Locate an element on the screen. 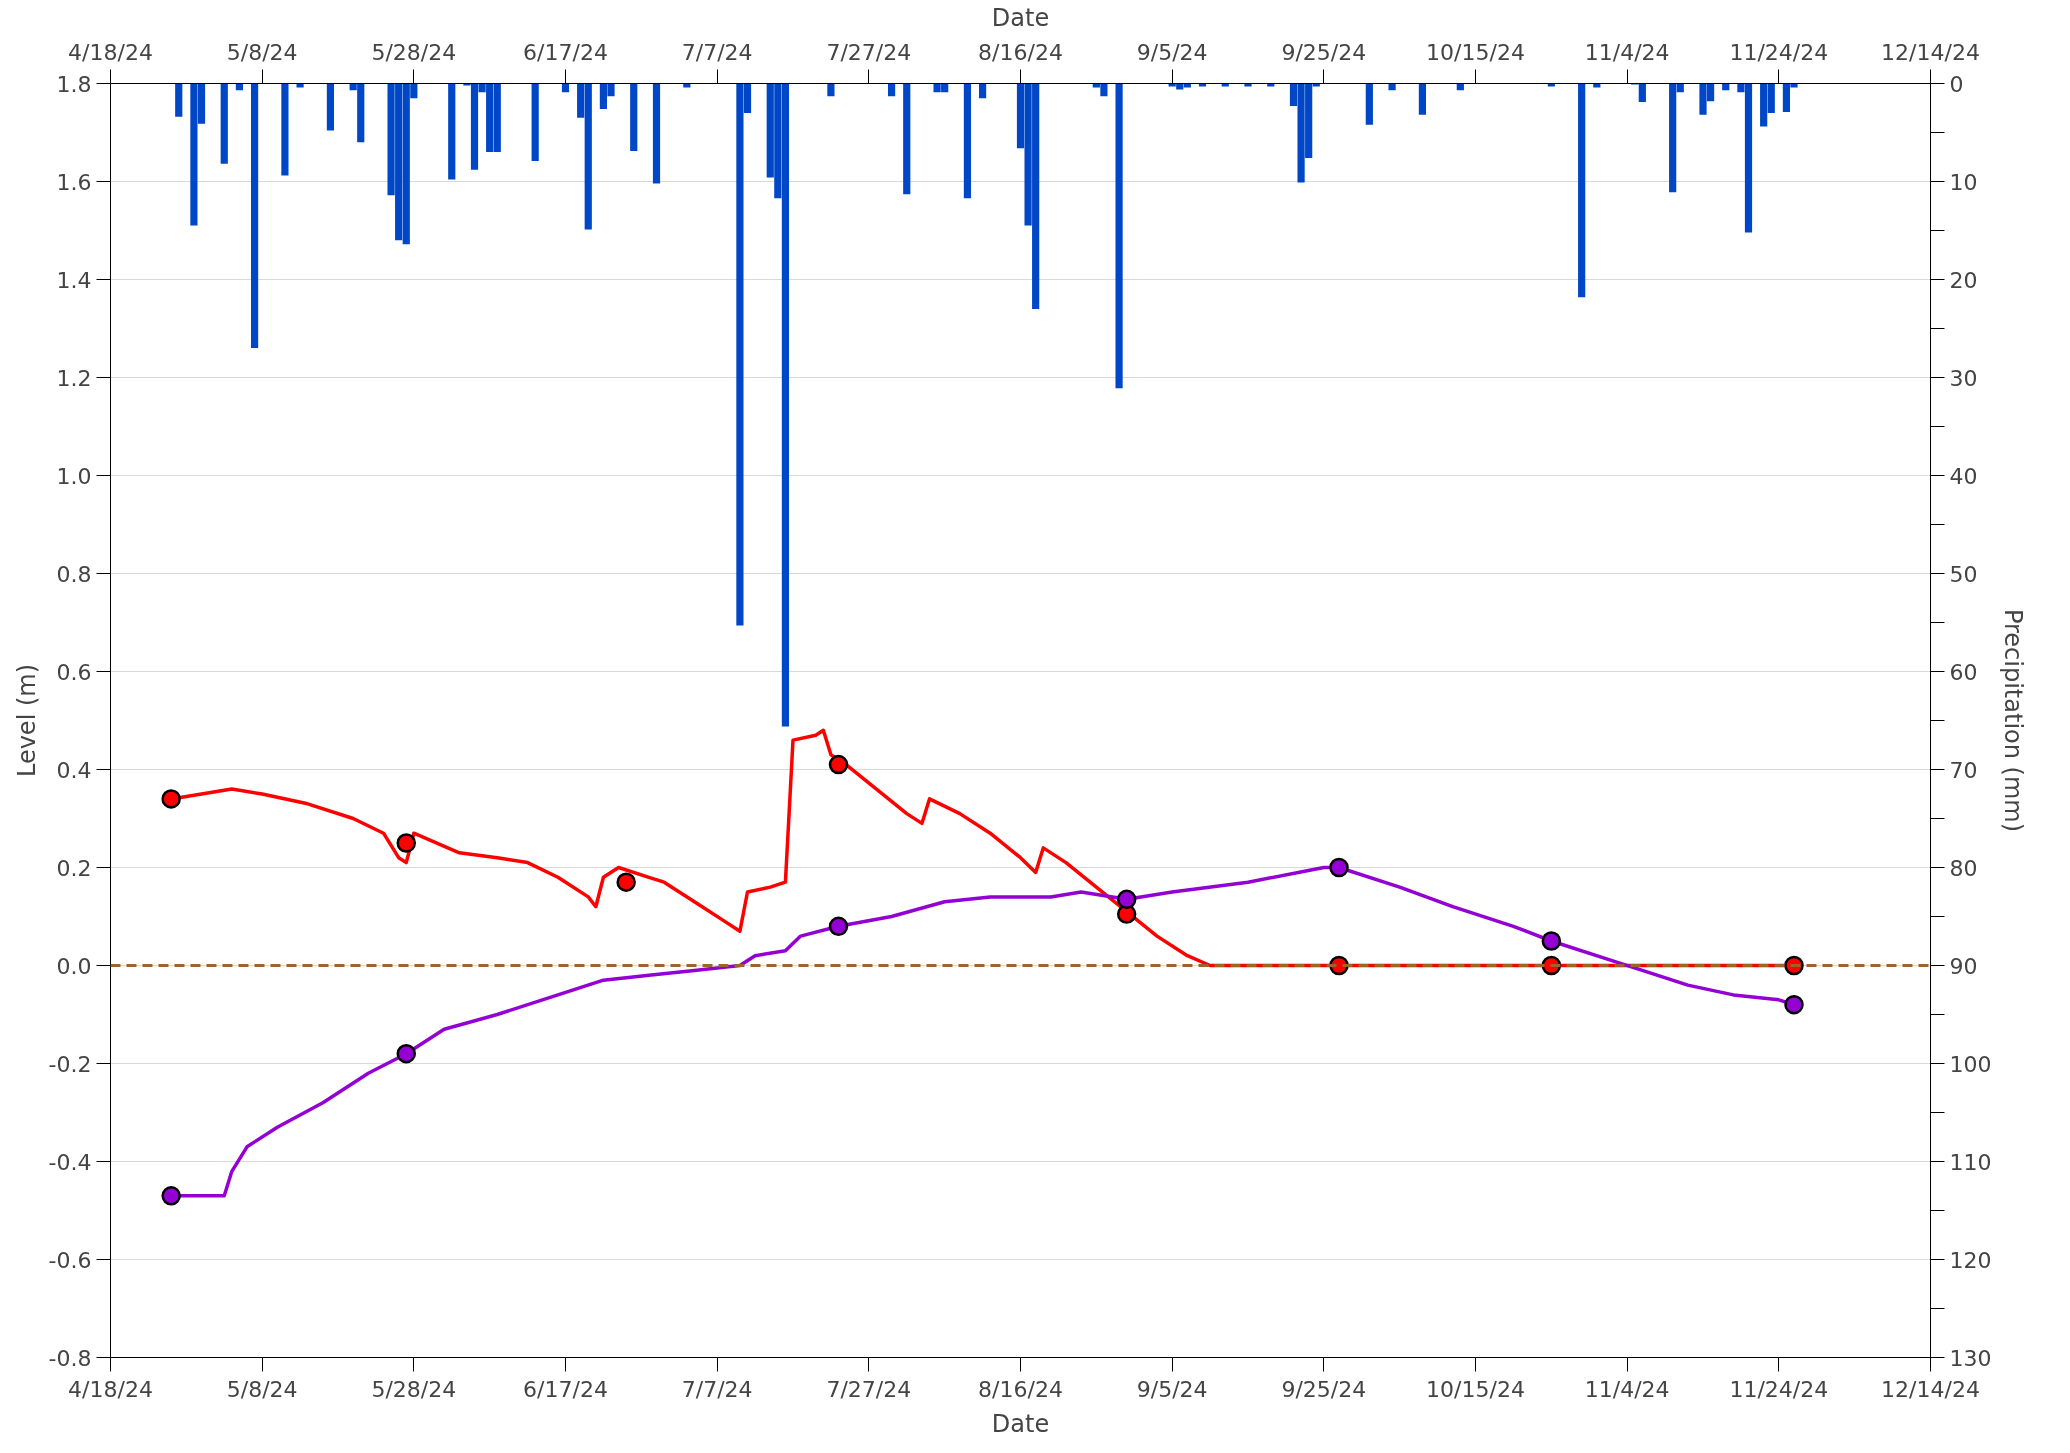 The width and height of the screenshot is (2070, 1453). x2-tick-label: 5/28/24 is located at coordinates (414, 1389).